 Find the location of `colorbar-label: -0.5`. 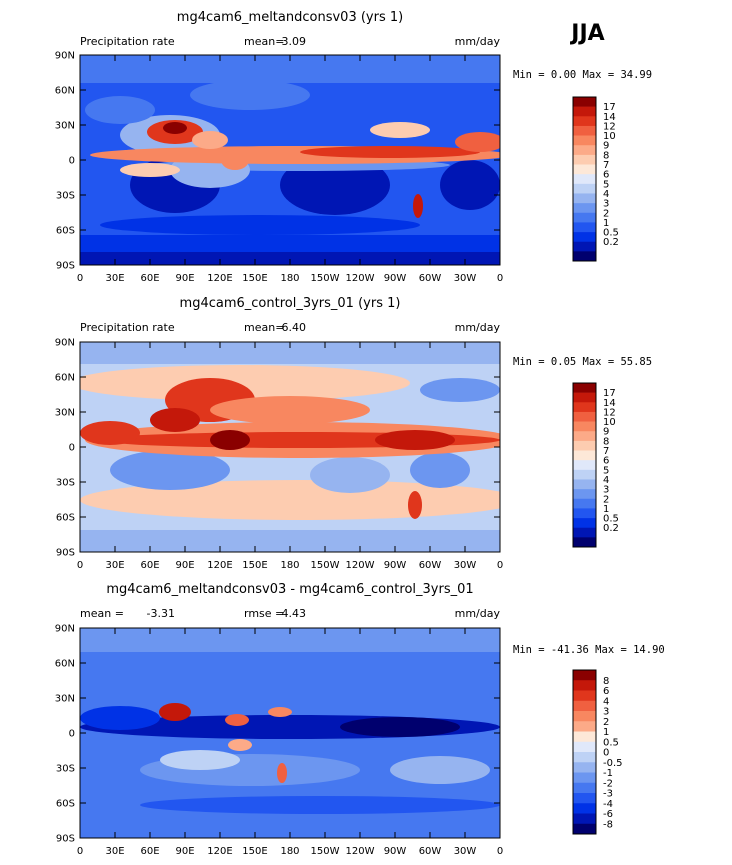

colorbar-label: -0.5 is located at coordinates (613, 763).